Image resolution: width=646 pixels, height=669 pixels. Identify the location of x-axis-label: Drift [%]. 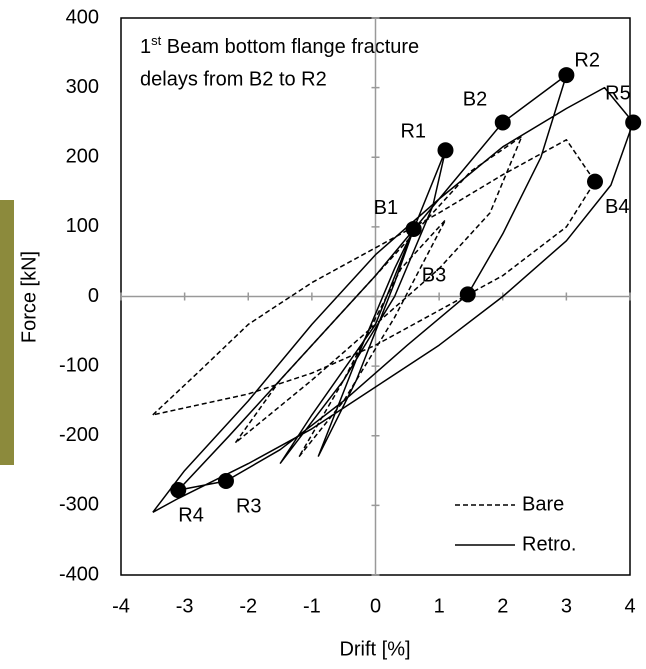
(374, 649).